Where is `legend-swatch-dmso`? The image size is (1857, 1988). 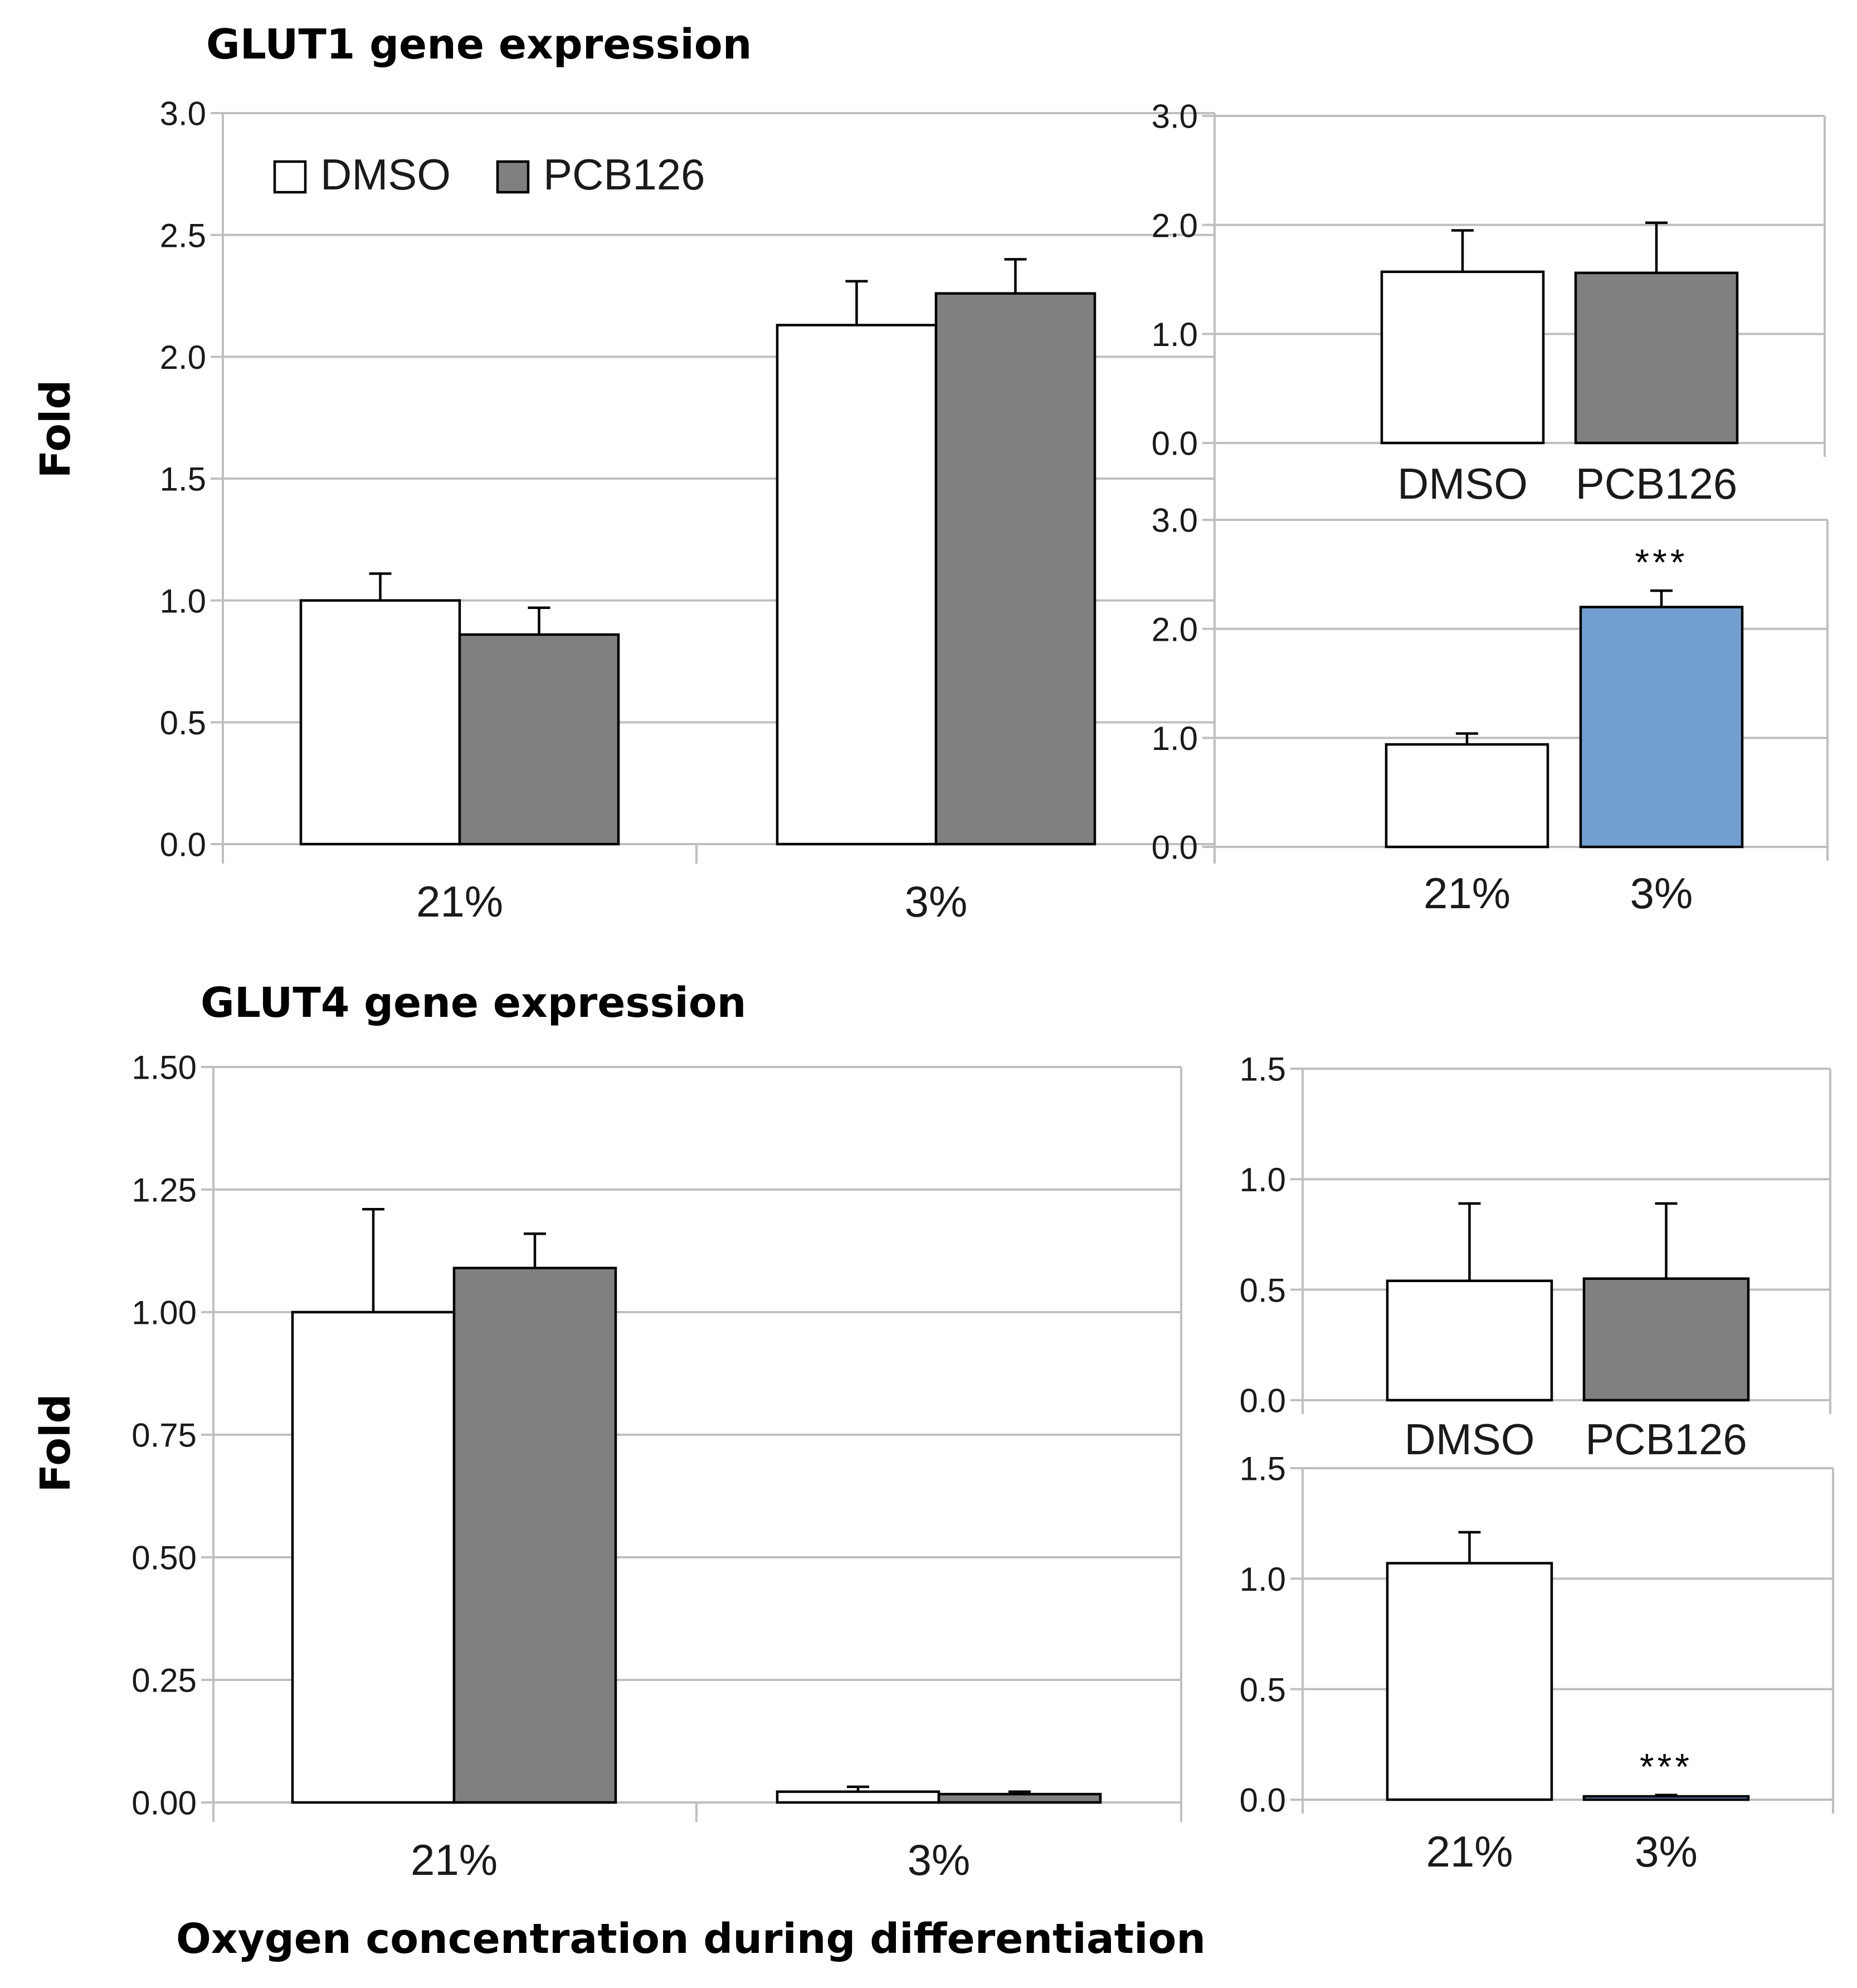 legend-swatch-dmso is located at coordinates (290, 177).